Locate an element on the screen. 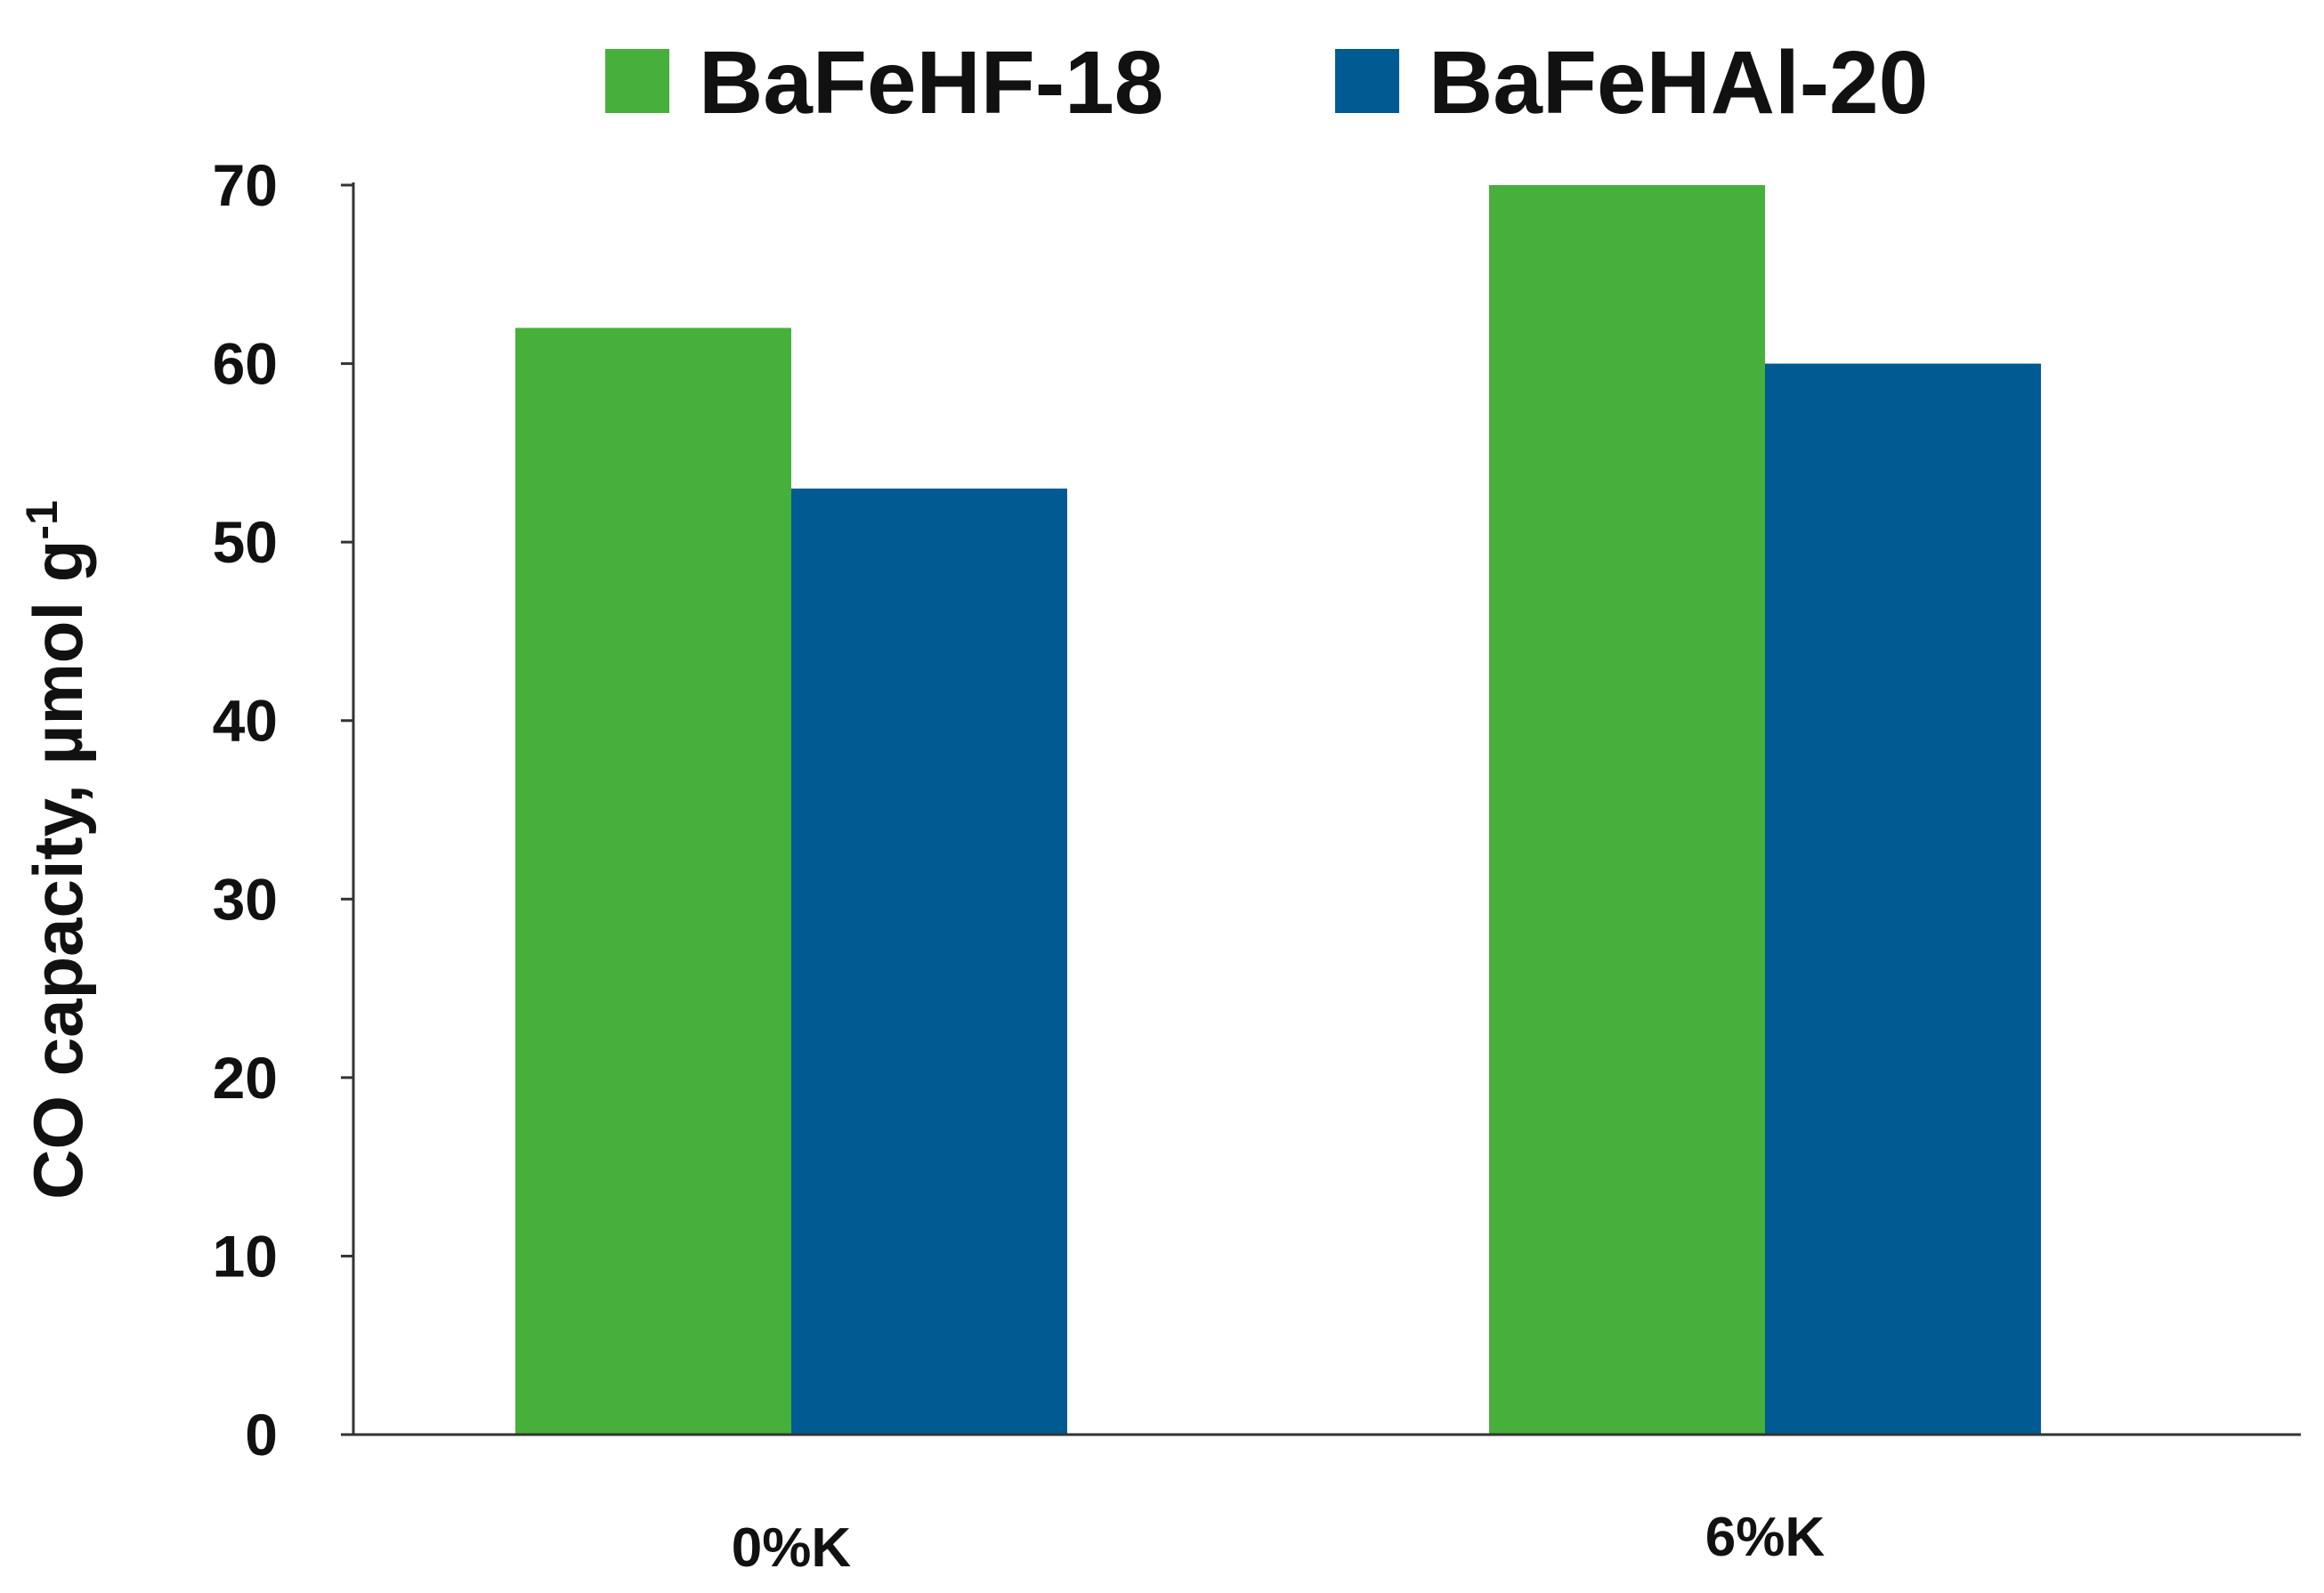  y-tick-label-1: 10 is located at coordinates (245, 1256).